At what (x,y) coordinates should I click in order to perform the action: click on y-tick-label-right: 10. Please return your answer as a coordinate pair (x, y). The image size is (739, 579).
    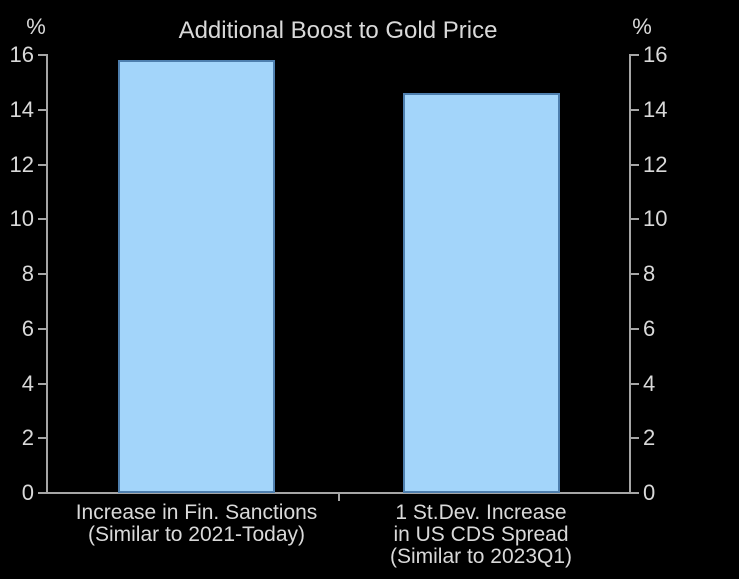
    Looking at the image, I should click on (655, 219).